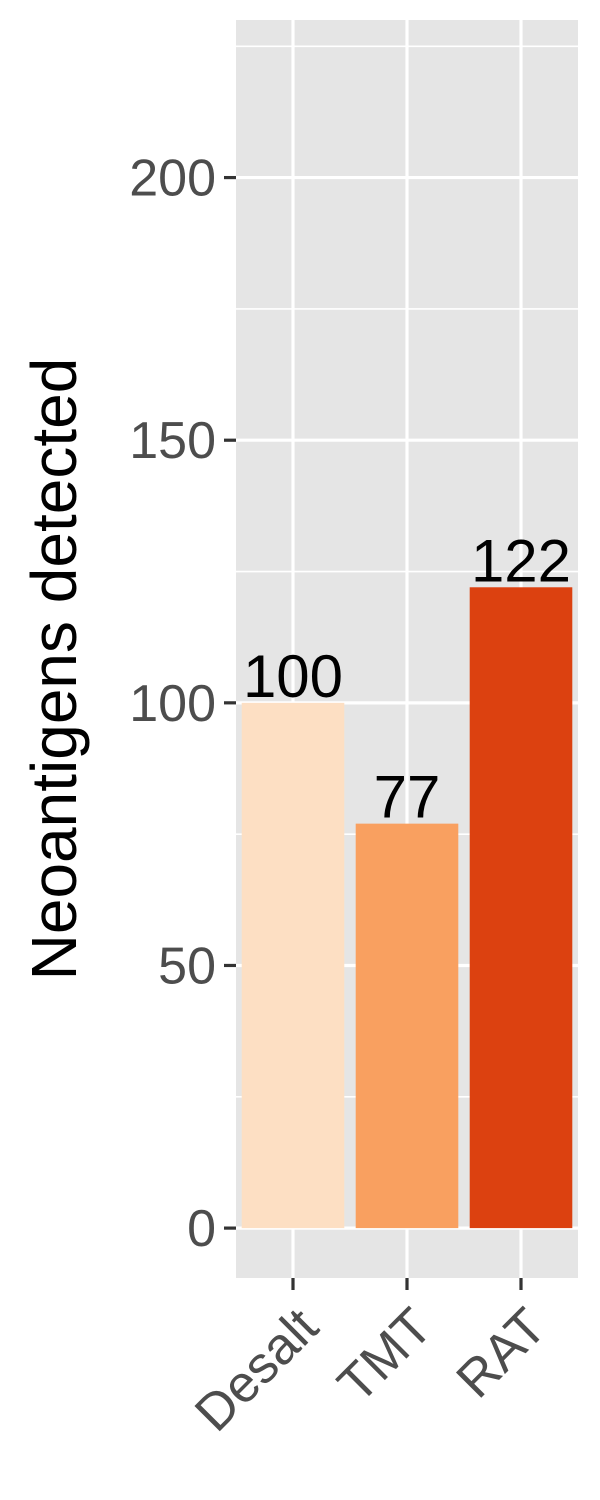 Image resolution: width=600 pixels, height=1500 pixels. What do you see at coordinates (293, 965) in the screenshot?
I see `bar-desalt` at bounding box center [293, 965].